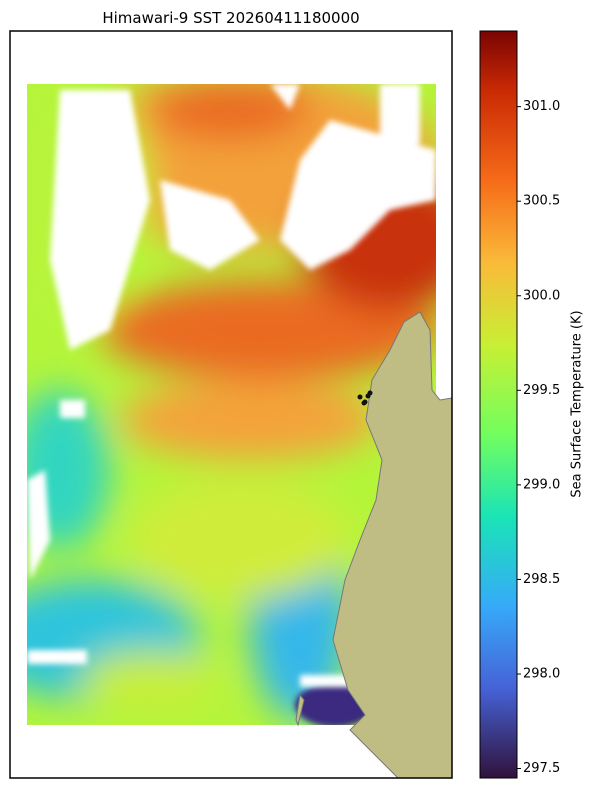 The image size is (590, 788). What do you see at coordinates (541, 579) in the screenshot?
I see `colorbar-tick-label: 298.5` at bounding box center [541, 579].